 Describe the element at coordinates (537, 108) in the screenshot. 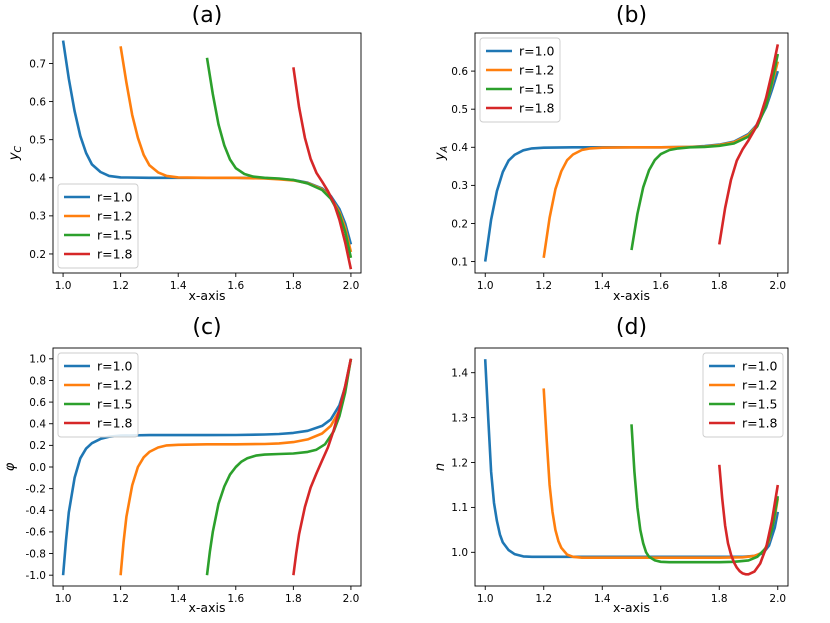

I see `legend-label-b-4: r=1.8` at that location.